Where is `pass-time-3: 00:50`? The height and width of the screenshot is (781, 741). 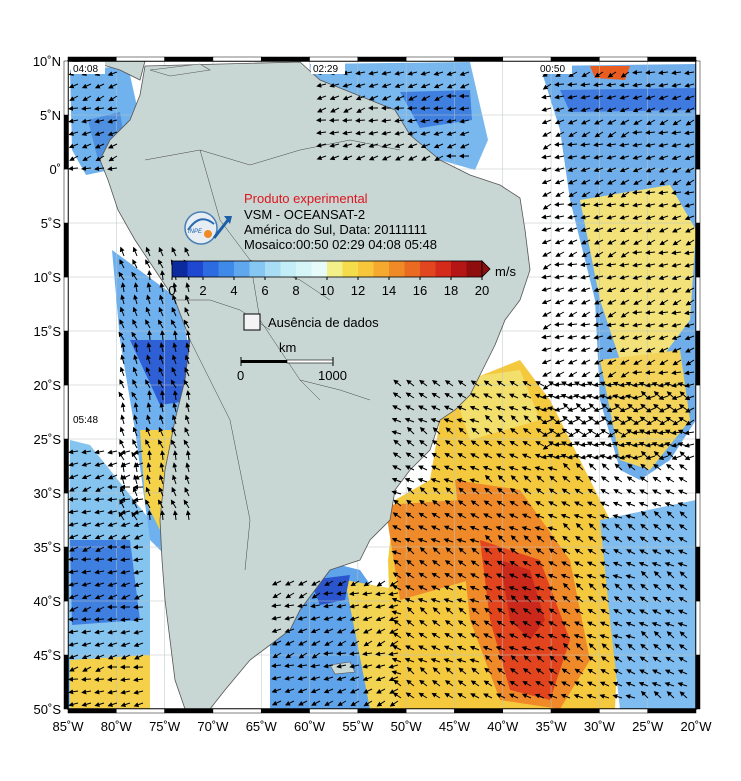 pass-time-3: 00:50 is located at coordinates (552, 69).